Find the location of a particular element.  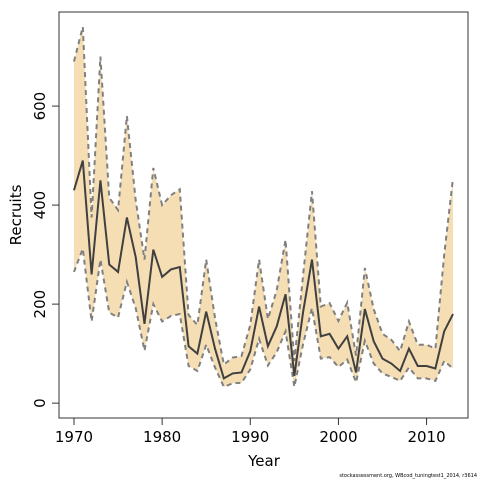

y-tick-label-600: 600 is located at coordinates (40, 106).